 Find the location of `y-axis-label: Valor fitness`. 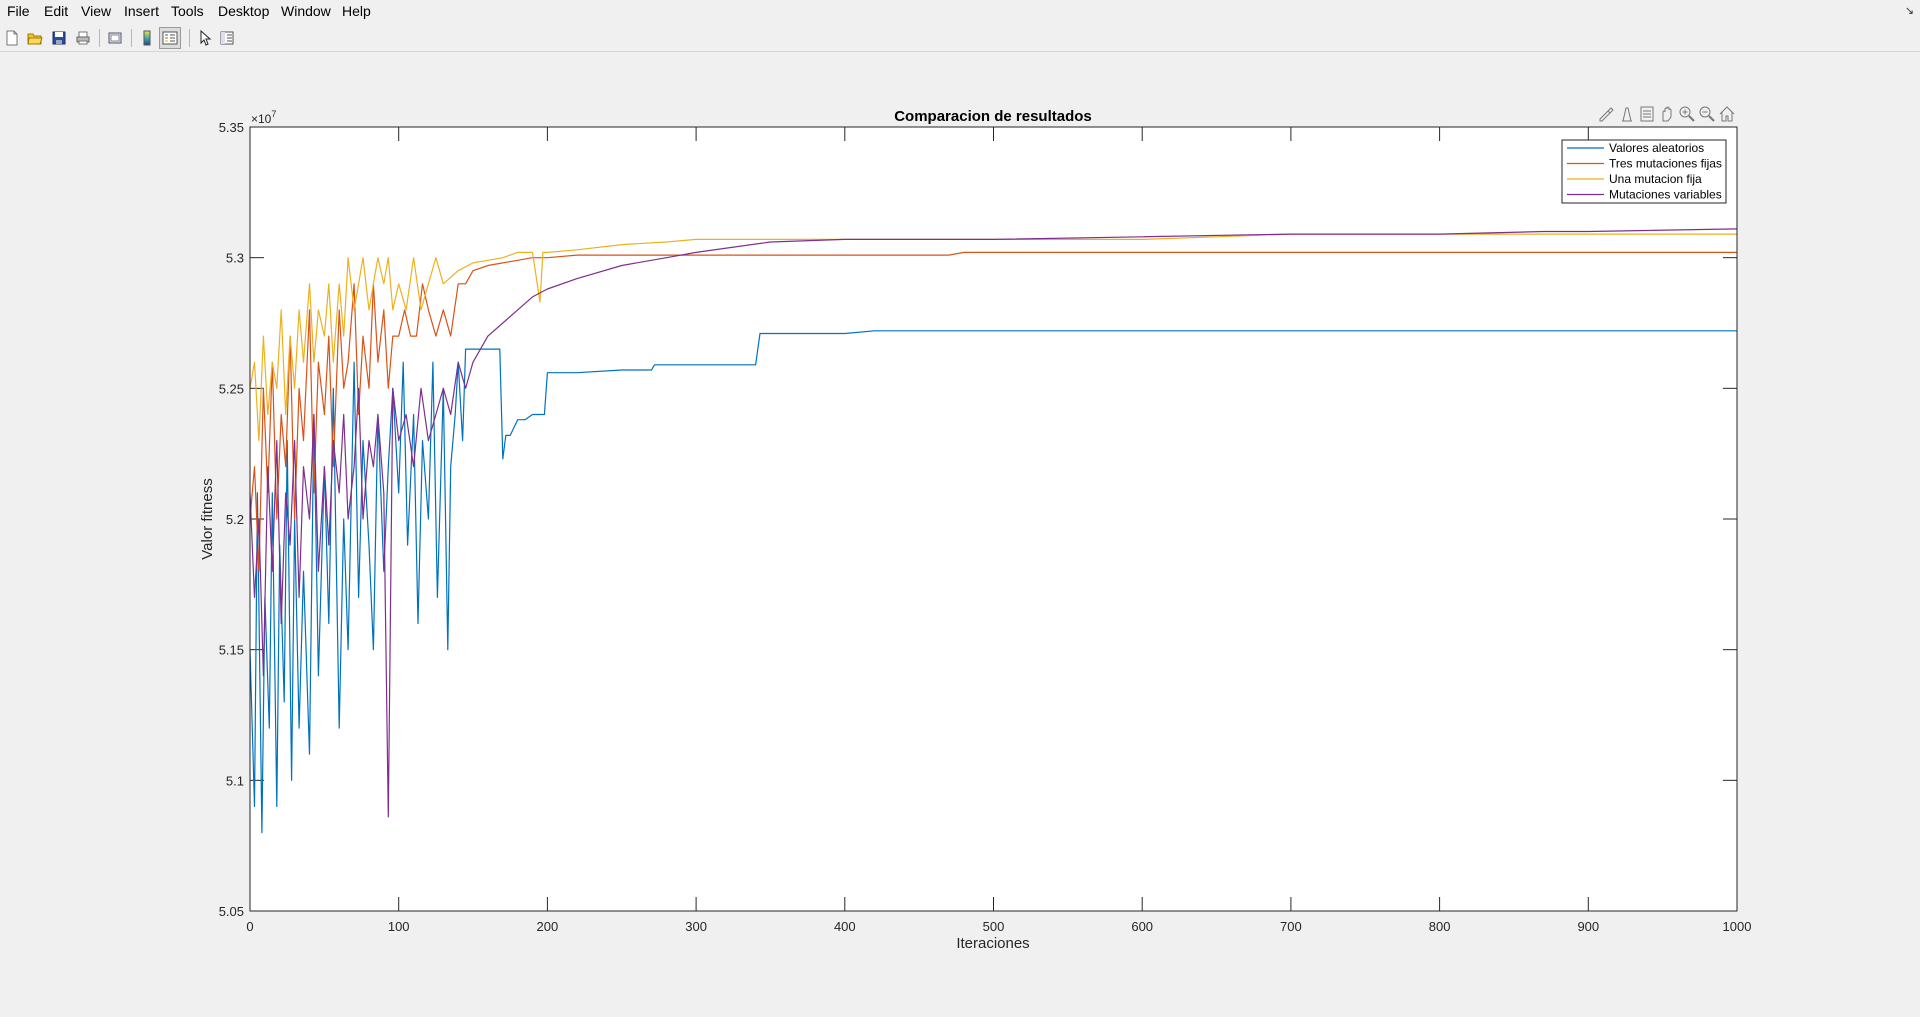

y-axis-label: Valor fitness is located at coordinates (207, 518).